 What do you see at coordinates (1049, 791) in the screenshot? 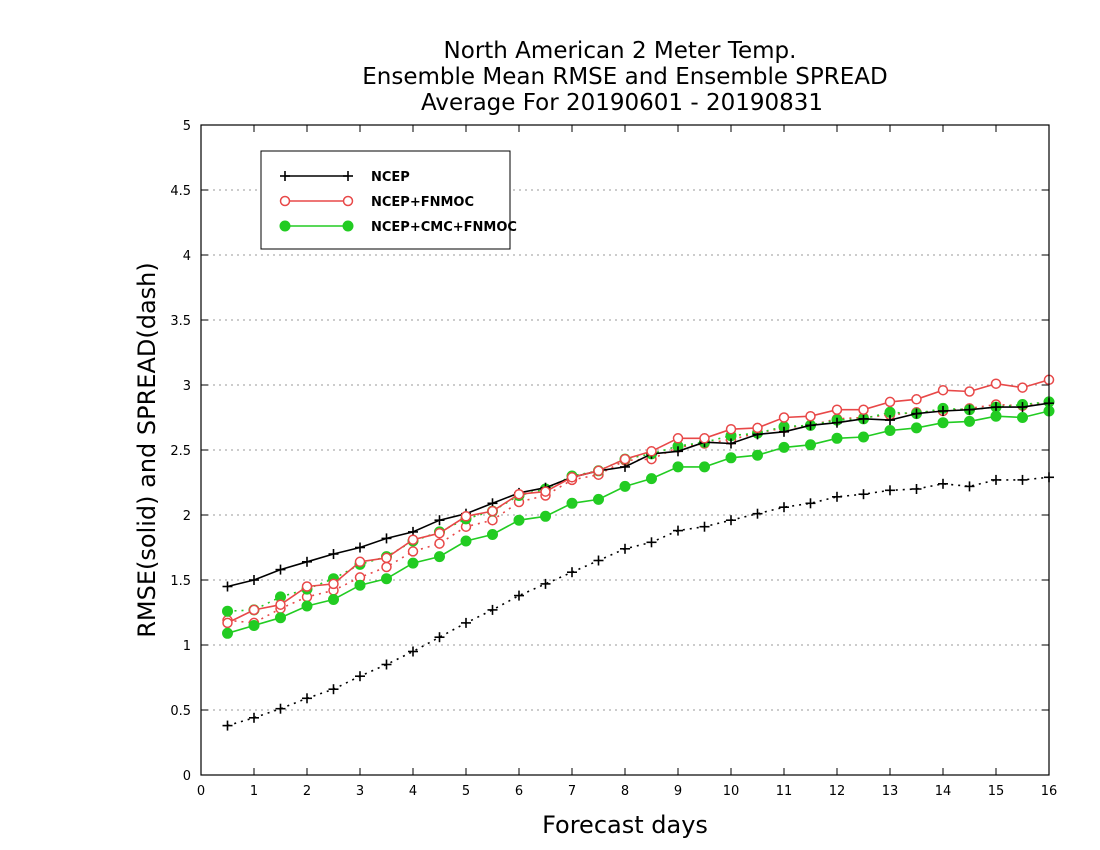
I see `x-tick-label: 16` at bounding box center [1049, 791].